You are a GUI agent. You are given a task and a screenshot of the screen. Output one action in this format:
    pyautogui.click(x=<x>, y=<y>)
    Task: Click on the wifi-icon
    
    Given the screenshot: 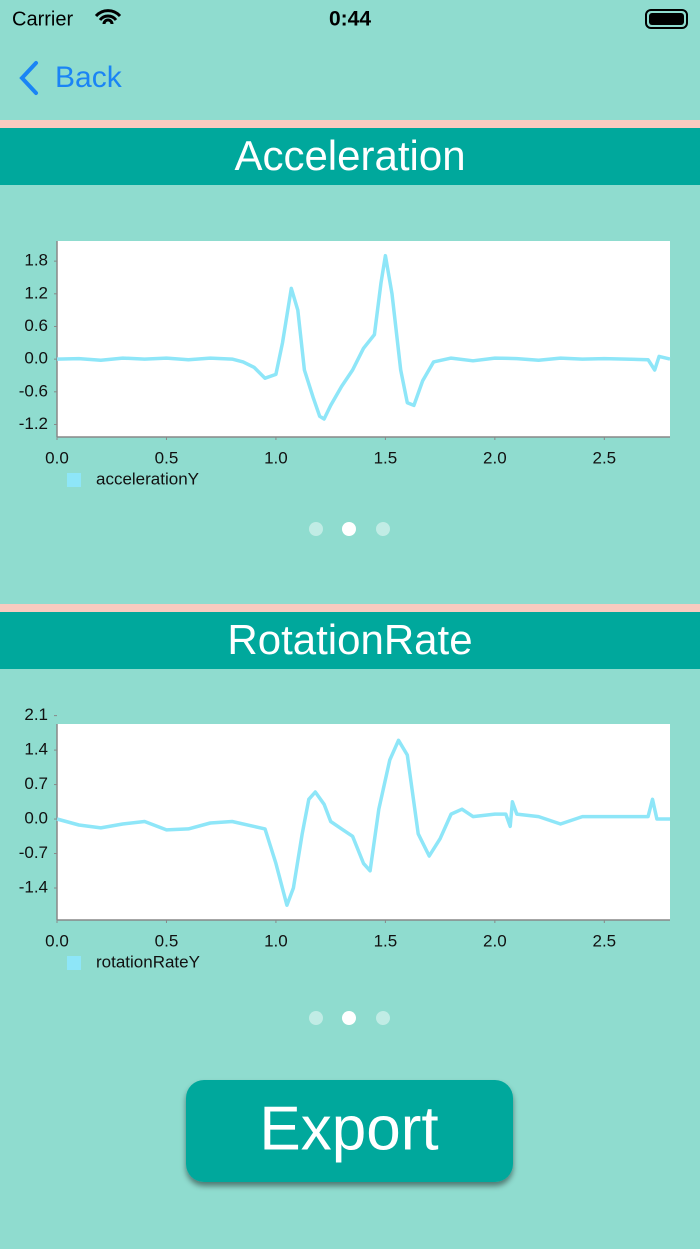 What is the action you would take?
    pyautogui.click(x=108, y=17)
    